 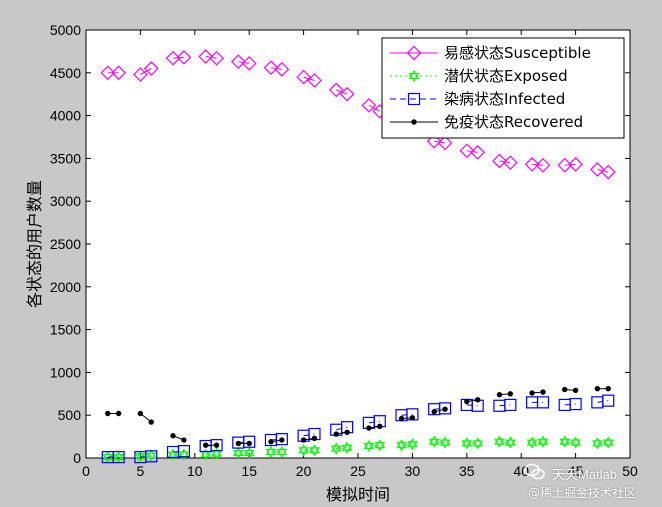 I want to click on series-1-point-5-1-tri-down, so click(x=282, y=453).